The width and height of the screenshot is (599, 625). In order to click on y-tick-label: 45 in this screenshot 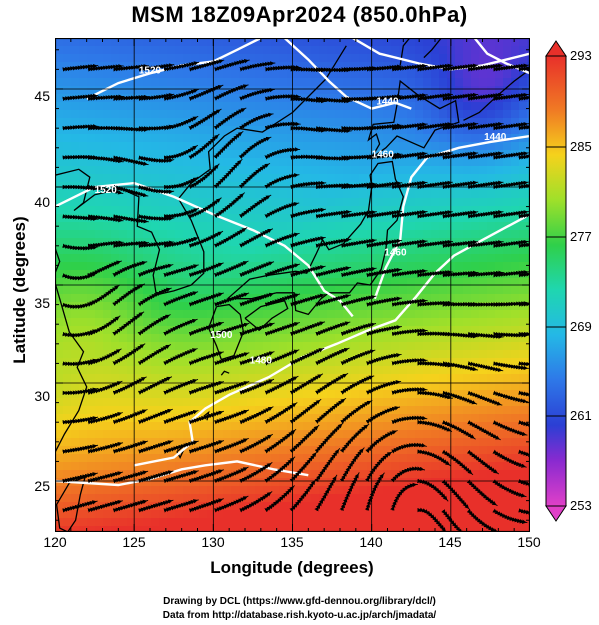, I will do `click(42, 96)`.